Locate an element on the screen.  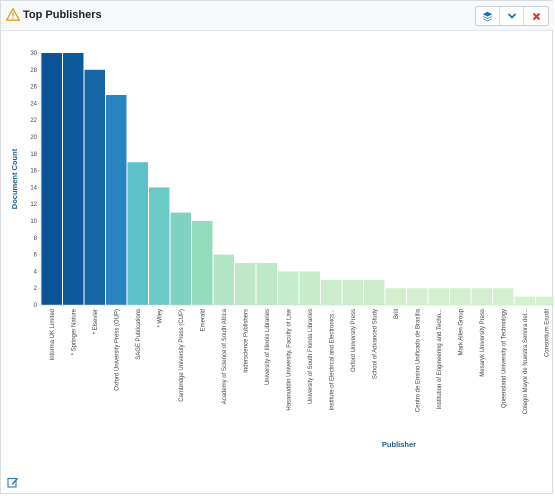
x-tick-label: School of Advanced Study is located at coordinates (375, 344).